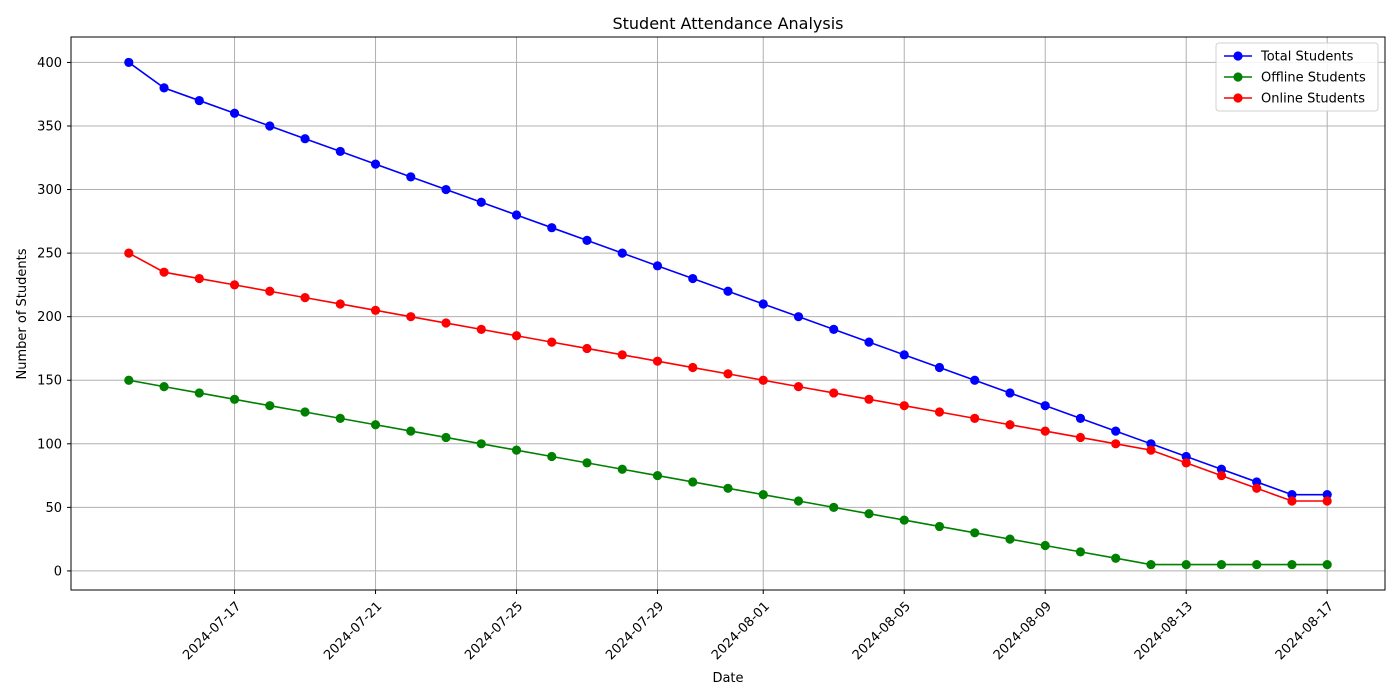 This screenshot has width=1400, height=700. Describe the element at coordinates (49, 381) in the screenshot. I see `y-tick-label: 150` at that location.